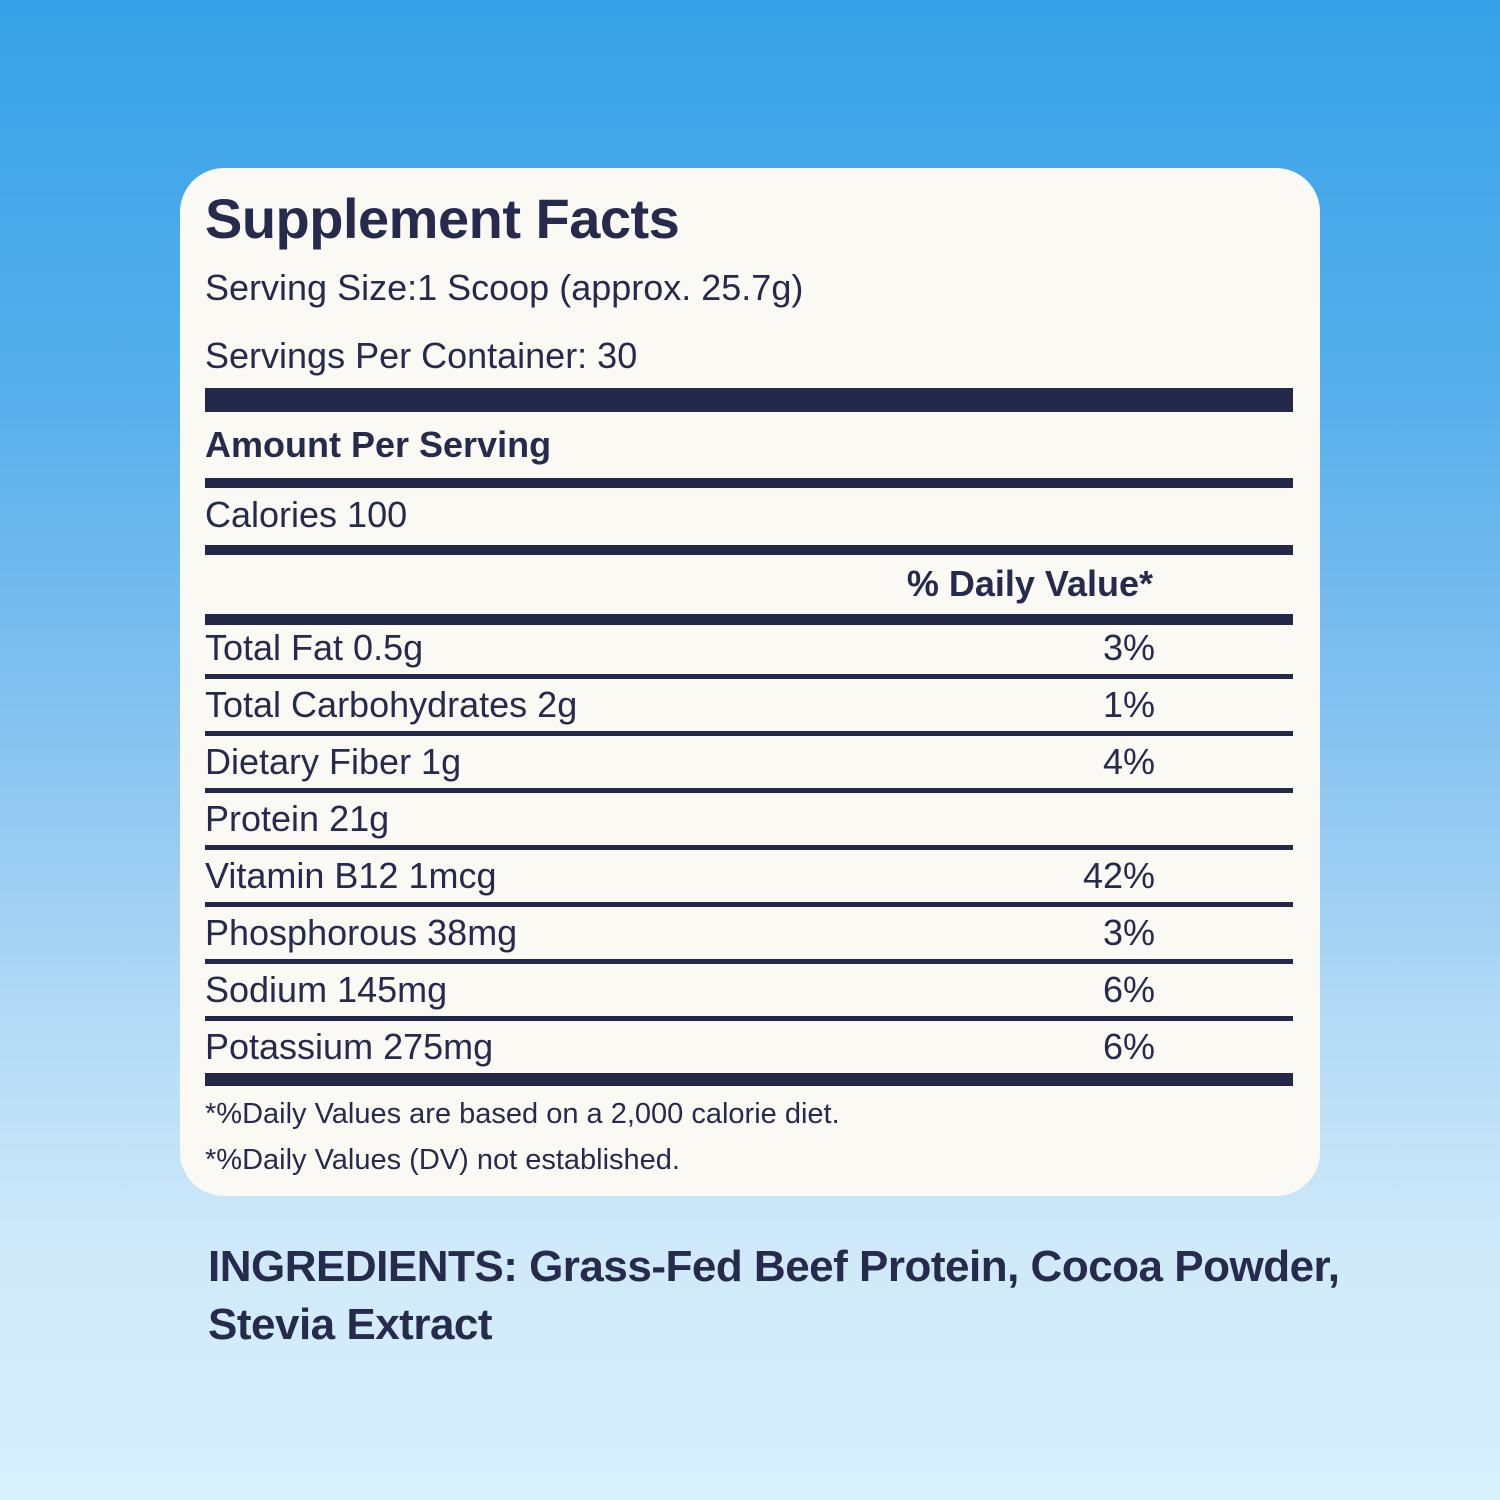  What do you see at coordinates (391, 704) in the screenshot?
I see `nutrient-name: Total Carbohydrates 2g` at bounding box center [391, 704].